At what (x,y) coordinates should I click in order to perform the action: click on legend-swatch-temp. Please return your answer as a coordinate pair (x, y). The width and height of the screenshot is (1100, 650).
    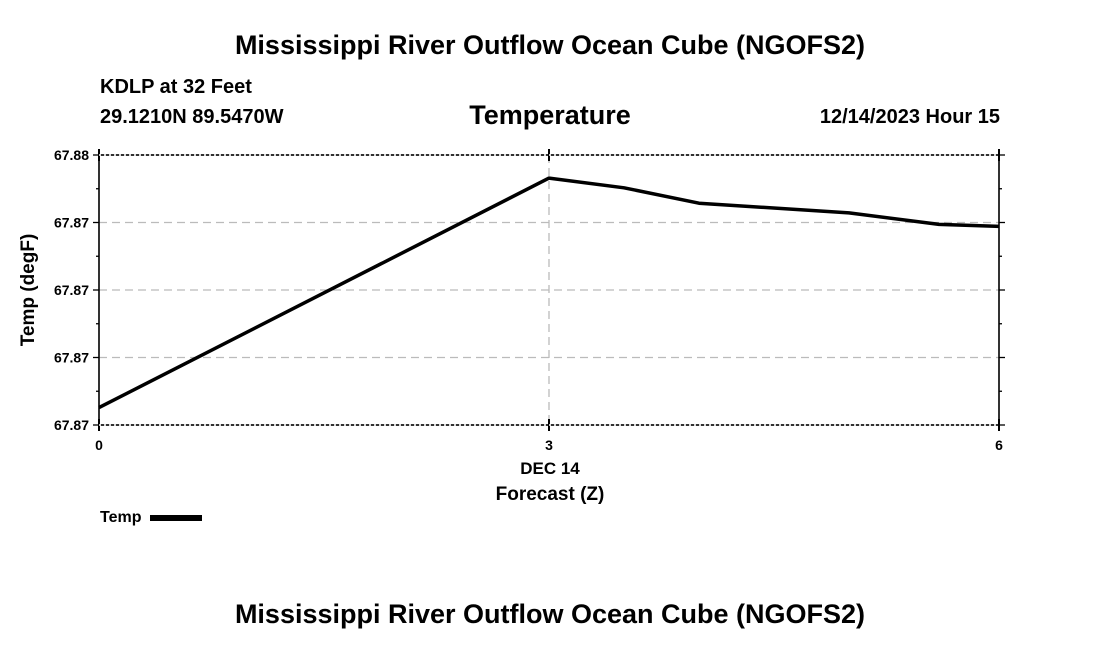
    Looking at the image, I should click on (176, 518).